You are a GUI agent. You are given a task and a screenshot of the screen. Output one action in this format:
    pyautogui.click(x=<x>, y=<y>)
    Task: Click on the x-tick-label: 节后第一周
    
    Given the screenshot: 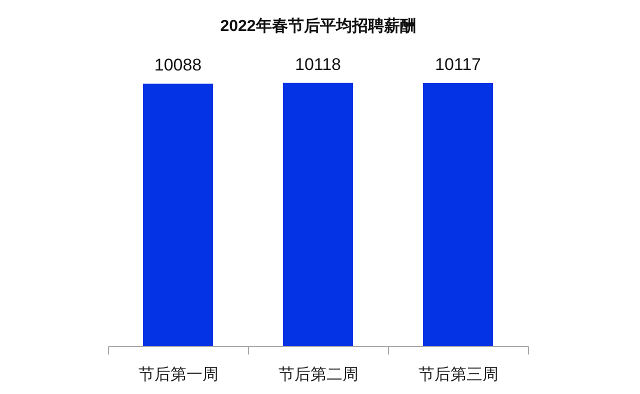 What is the action you would take?
    pyautogui.click(x=178, y=375)
    